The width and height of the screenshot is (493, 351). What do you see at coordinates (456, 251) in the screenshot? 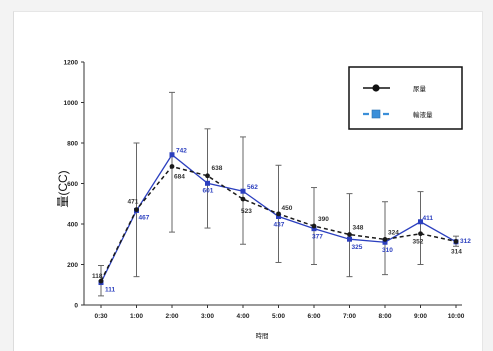
I see `data-label-urine: 314` at bounding box center [456, 251].